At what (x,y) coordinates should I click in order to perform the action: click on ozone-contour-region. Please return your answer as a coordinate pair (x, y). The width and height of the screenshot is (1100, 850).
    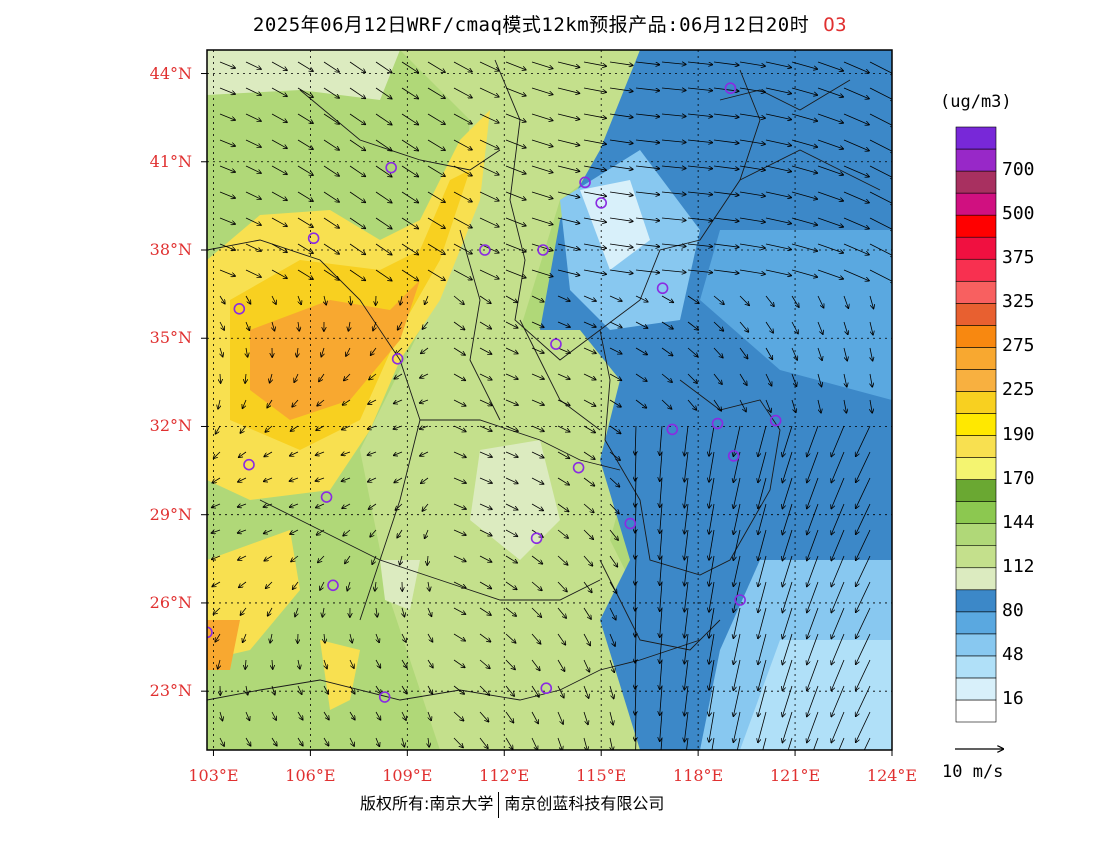
    Looking at the image, I should click on (515, 500).